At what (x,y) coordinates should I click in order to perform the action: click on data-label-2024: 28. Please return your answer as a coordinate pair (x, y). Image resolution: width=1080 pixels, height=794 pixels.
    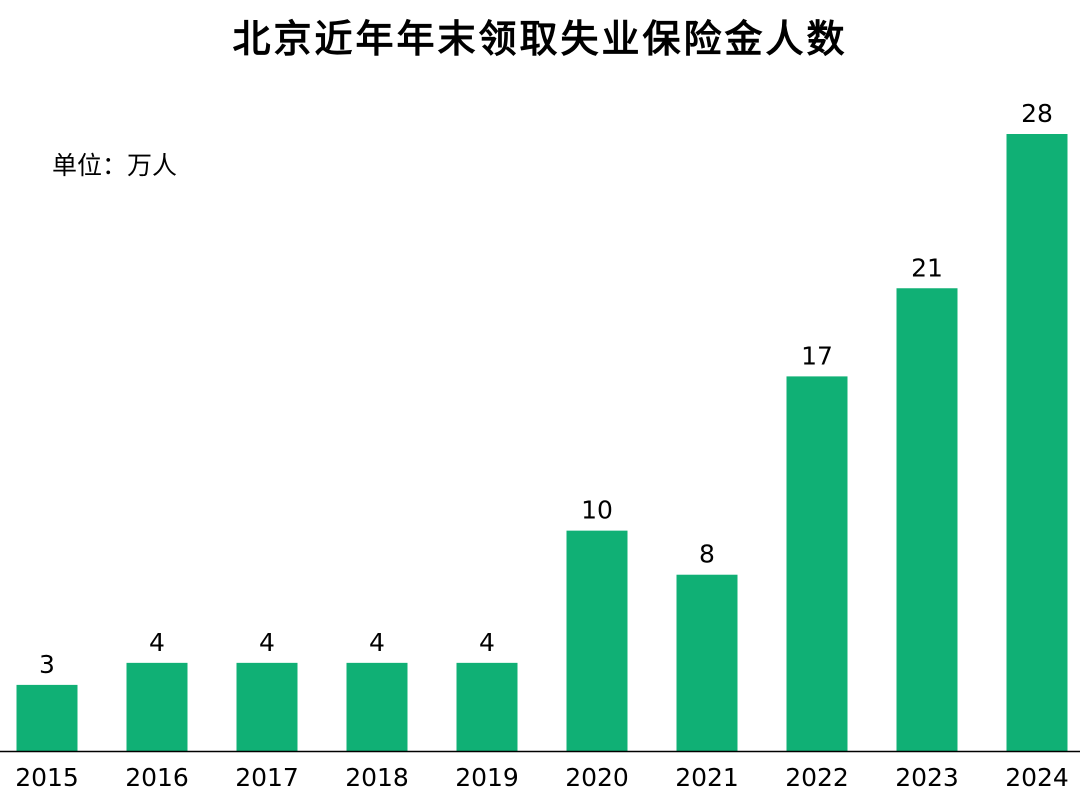
    Looking at the image, I should click on (1037, 113).